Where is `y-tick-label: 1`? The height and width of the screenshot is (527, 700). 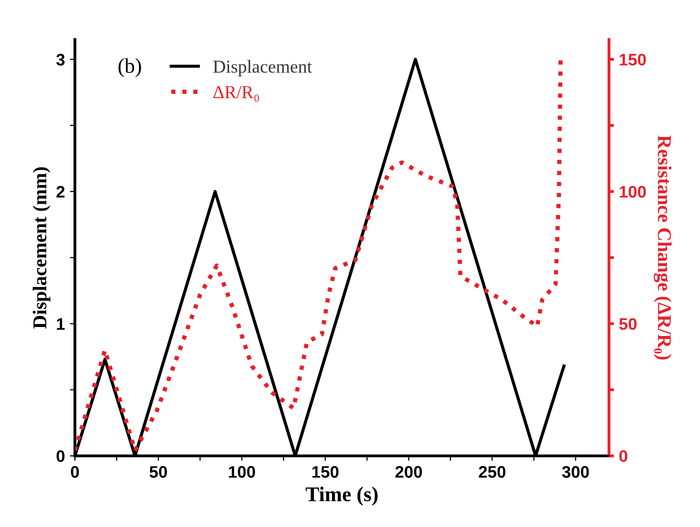
y-tick-label: 1 is located at coordinates (60, 324).